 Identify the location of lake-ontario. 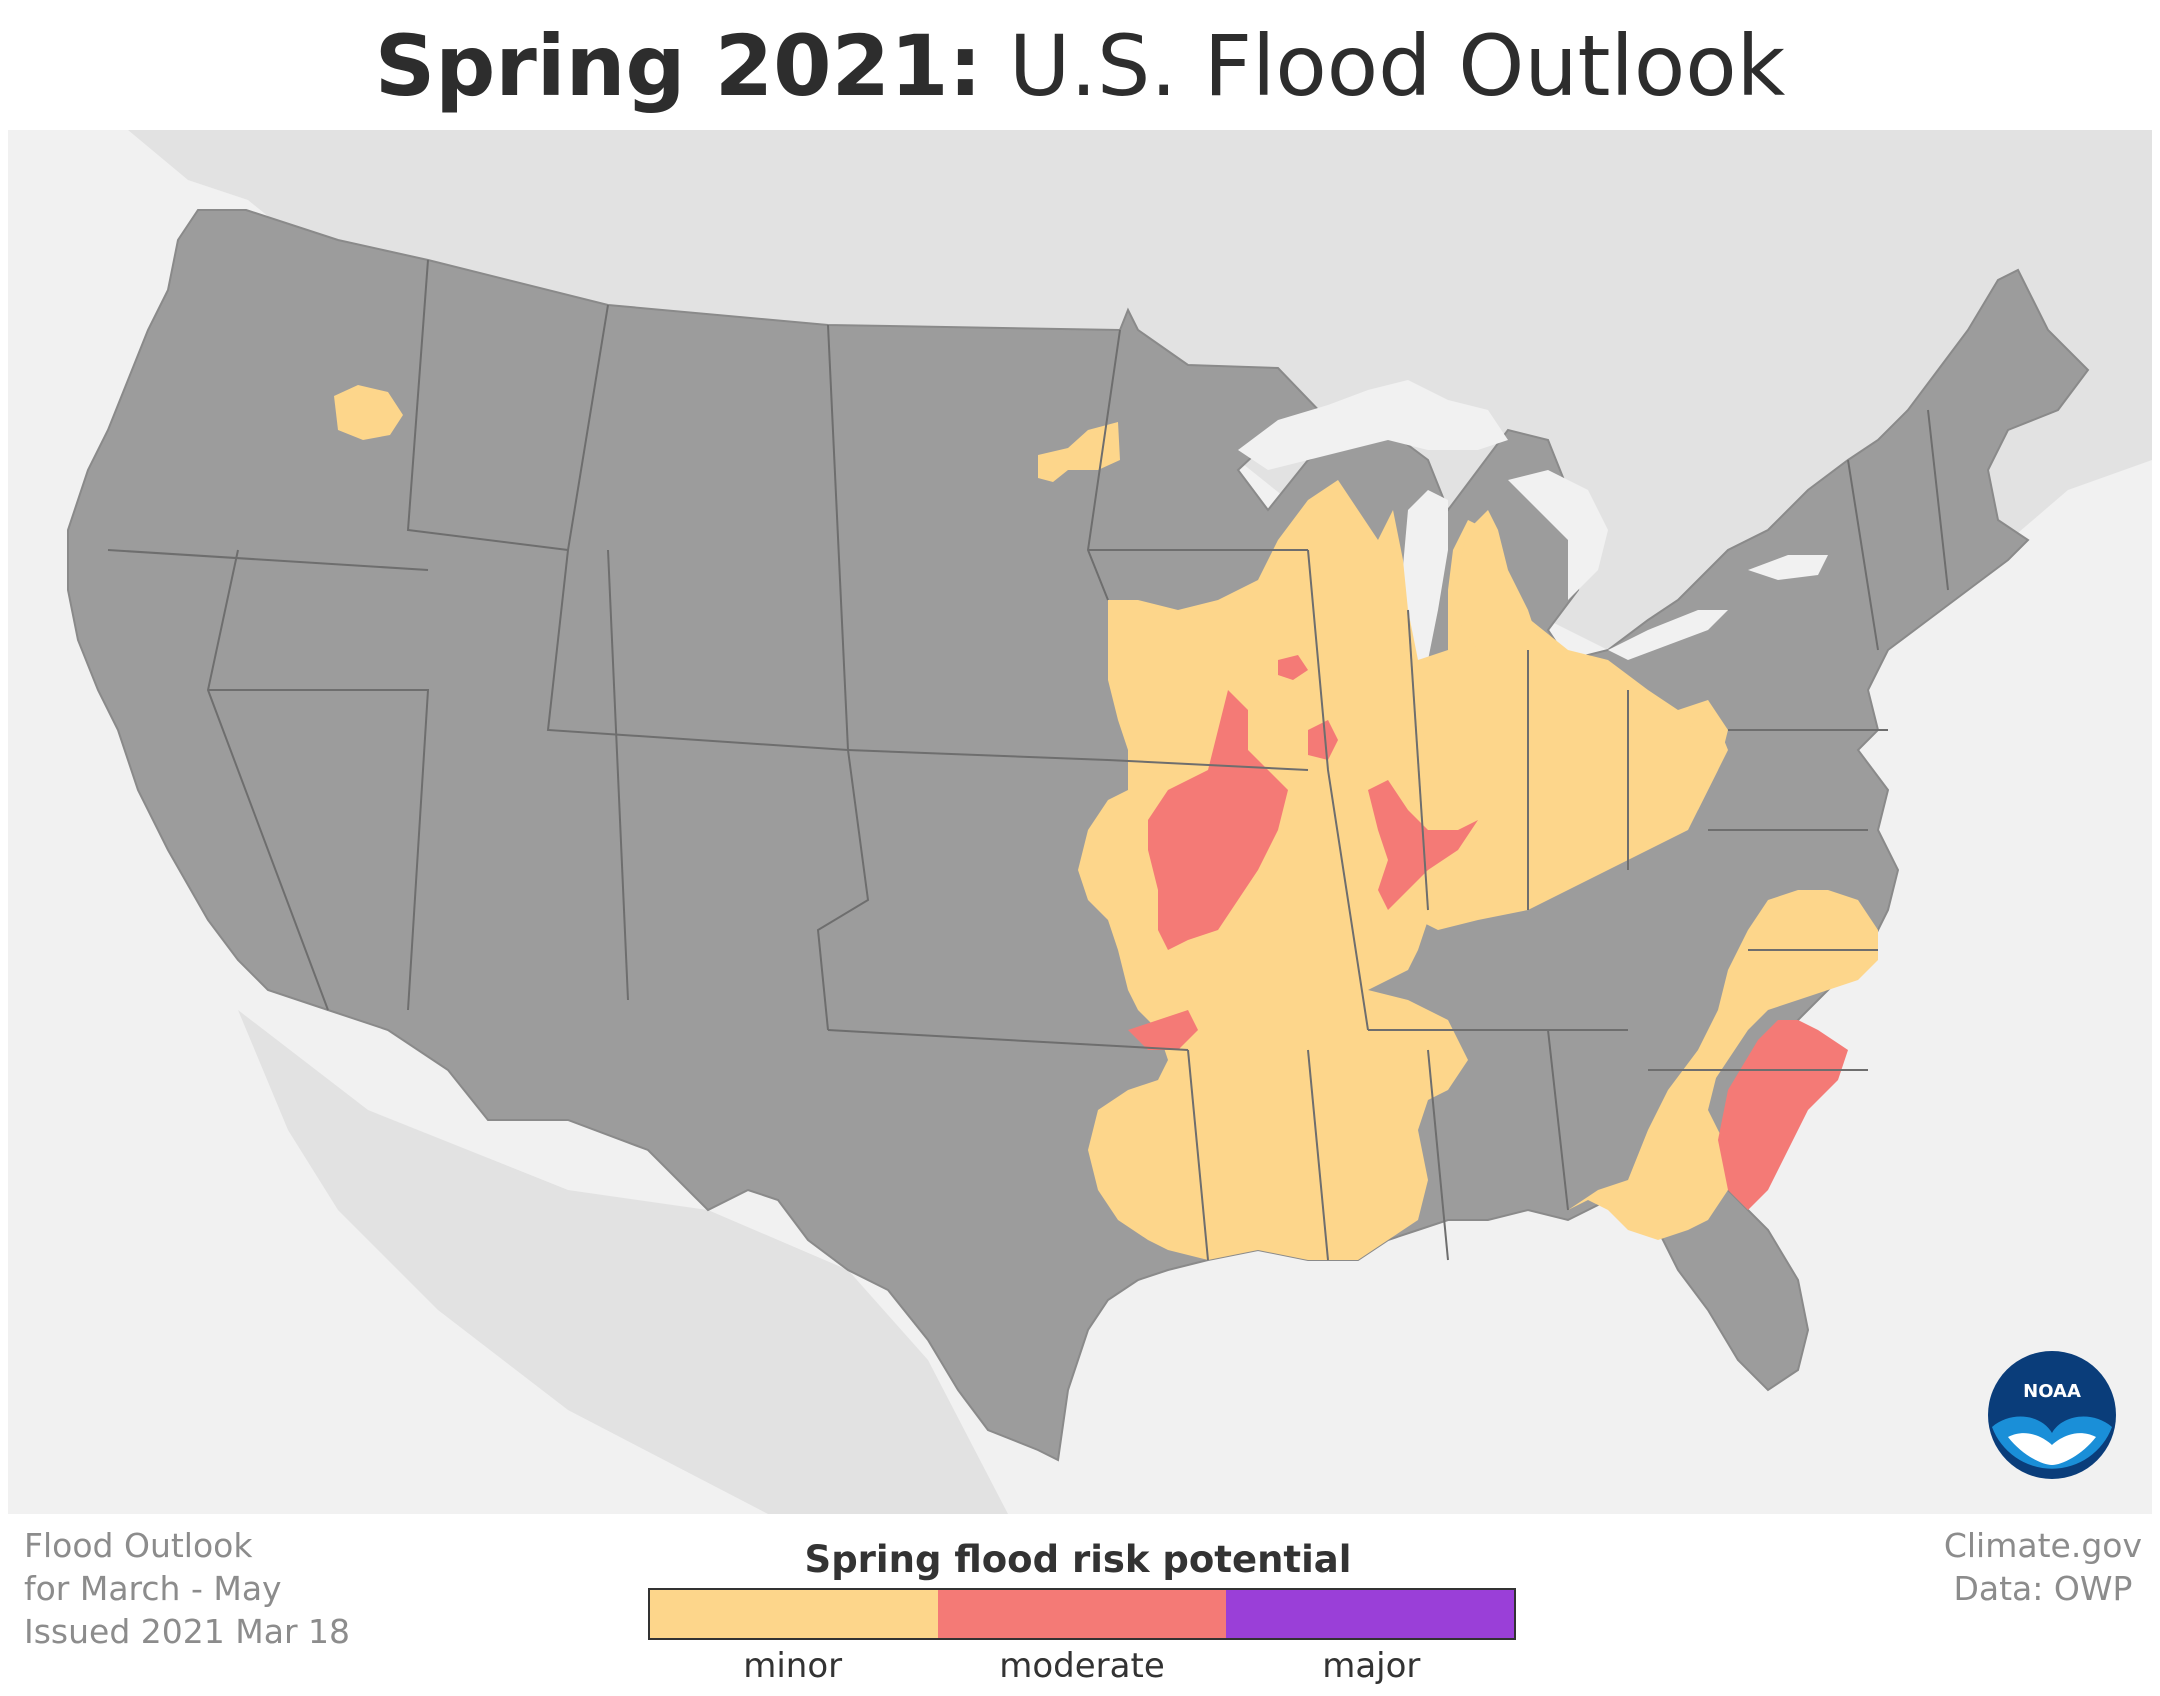
(1788, 567).